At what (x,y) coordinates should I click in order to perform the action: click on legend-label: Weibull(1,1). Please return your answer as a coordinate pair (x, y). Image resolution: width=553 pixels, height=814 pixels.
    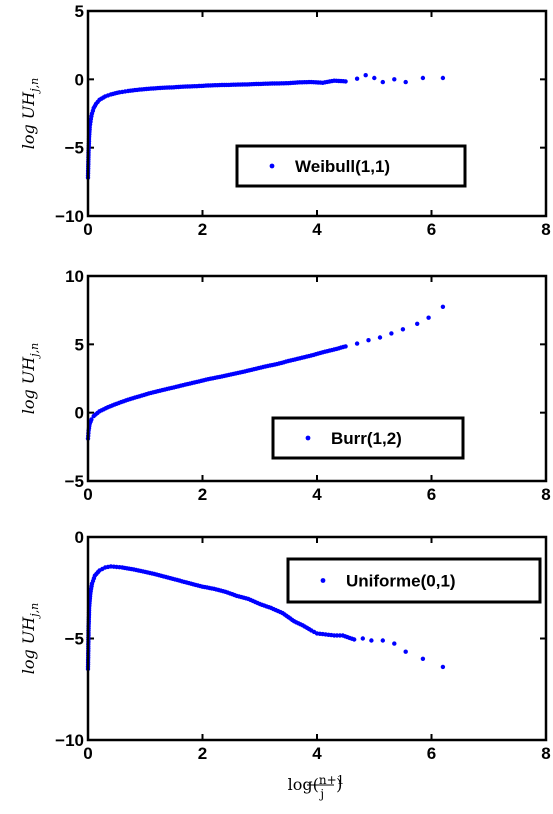
    Looking at the image, I should click on (342, 166).